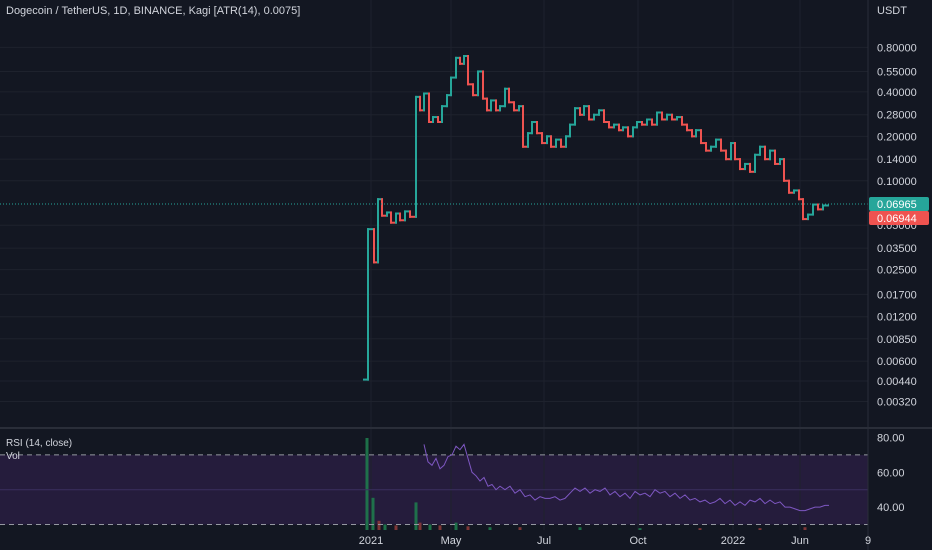 Image resolution: width=932 pixels, height=550 pixels. What do you see at coordinates (897, 249) in the screenshot?
I see `price-tick-label: 0.03500` at bounding box center [897, 249].